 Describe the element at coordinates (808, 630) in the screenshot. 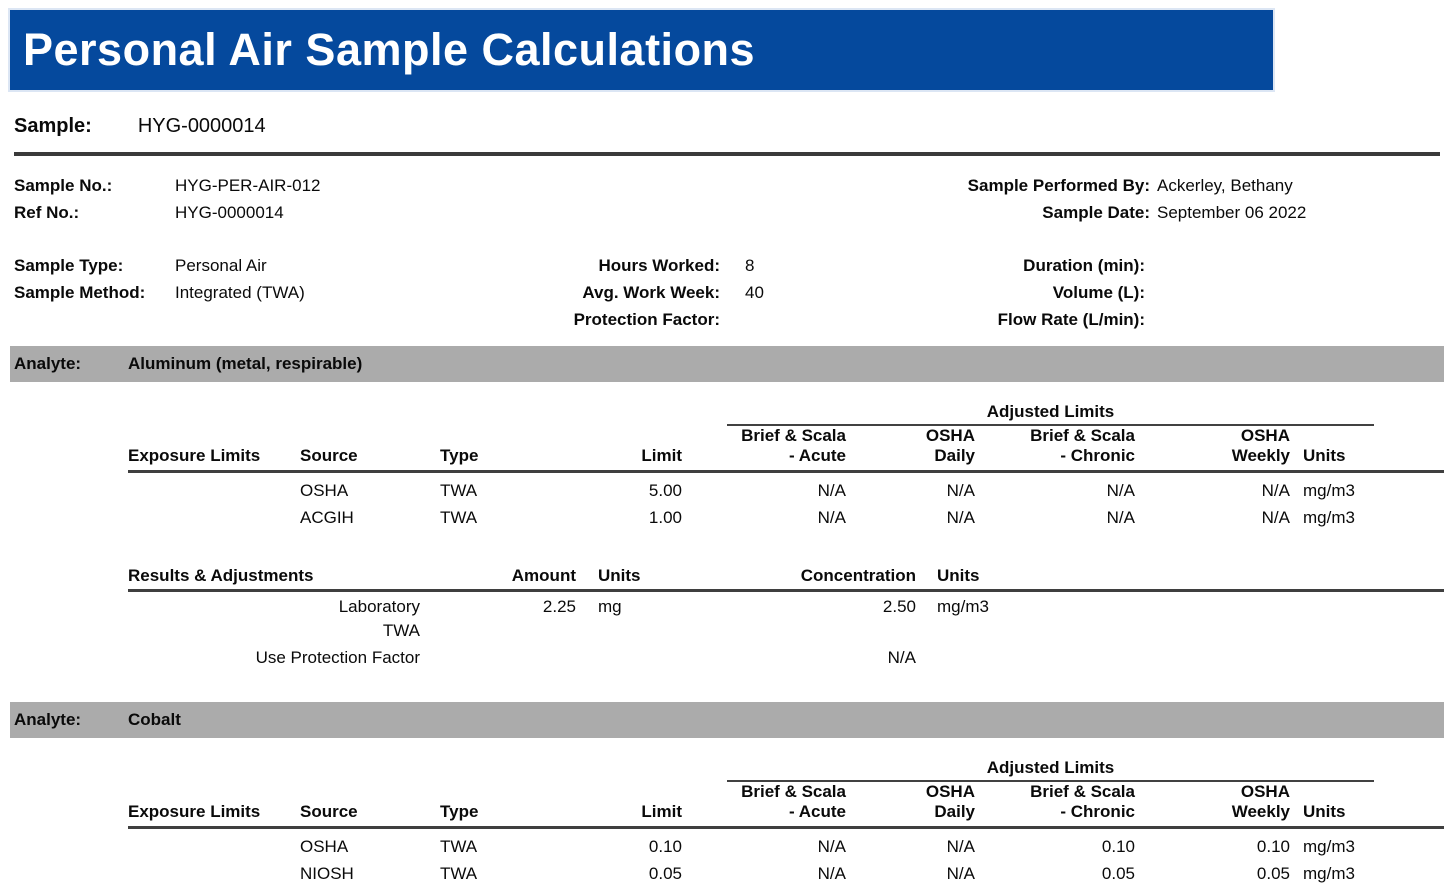

I see `result-concentration` at that location.